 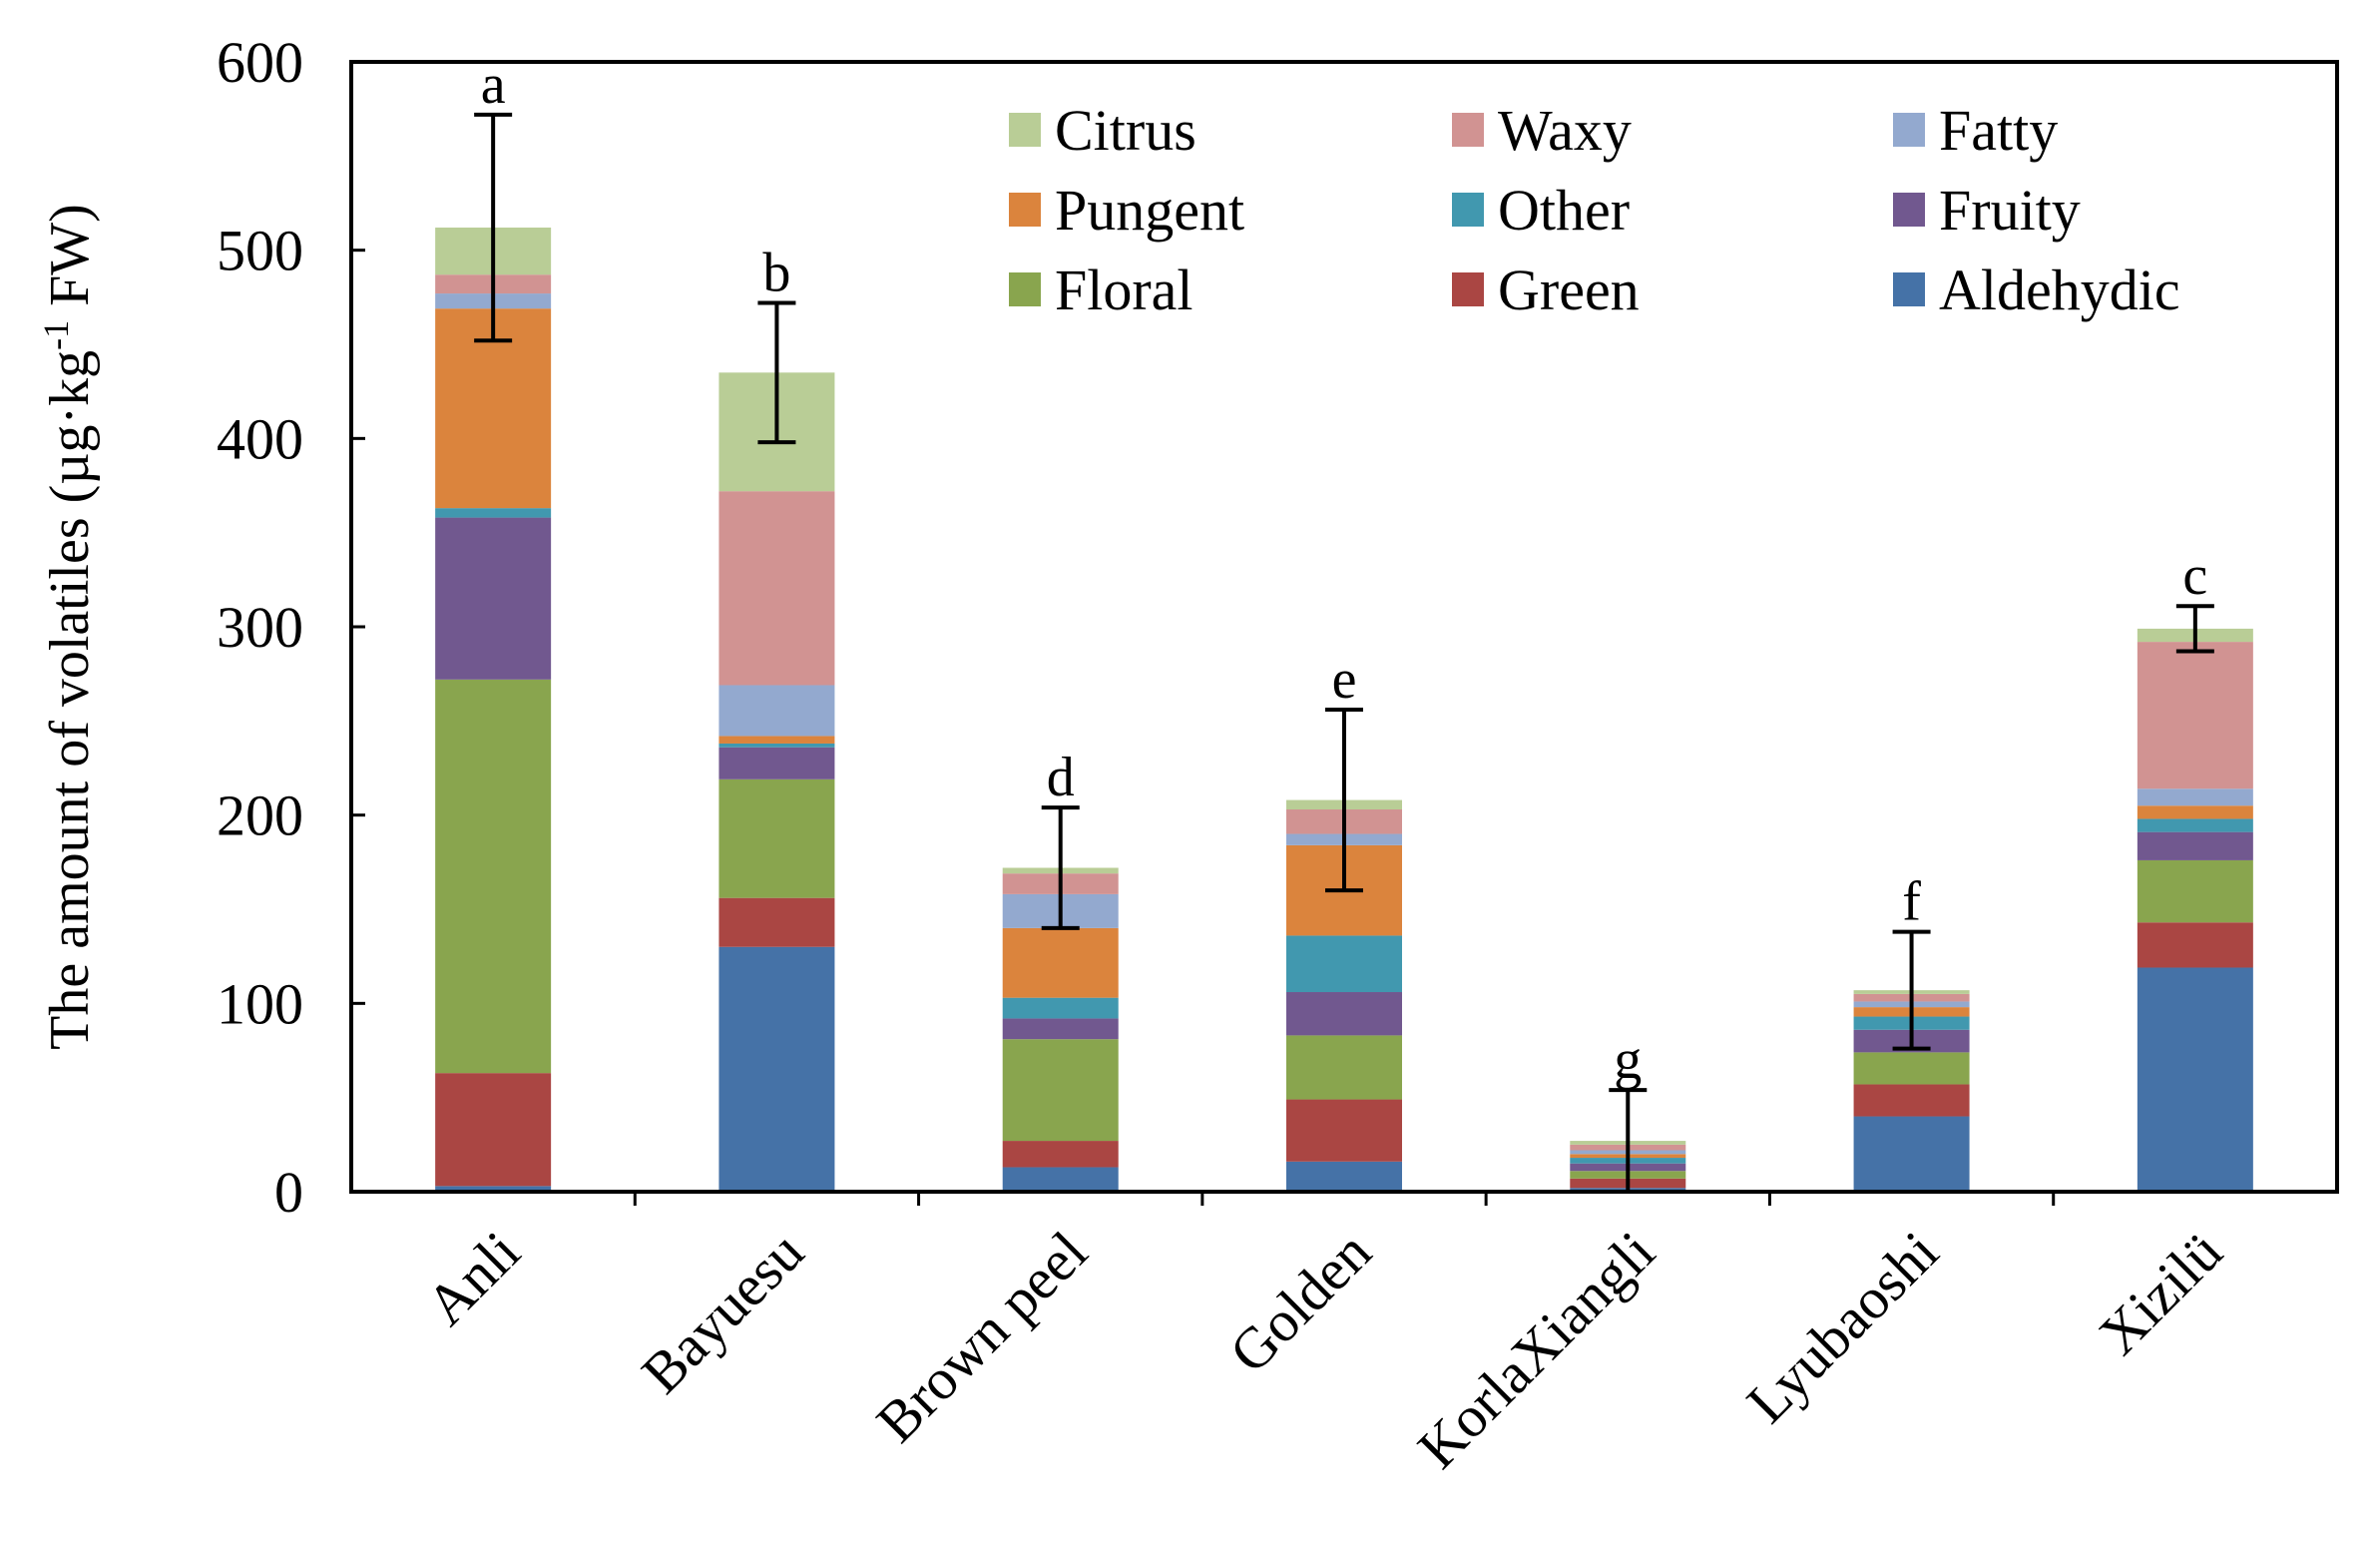 I want to click on x-category-label: Anli, so click(x=472, y=1278).